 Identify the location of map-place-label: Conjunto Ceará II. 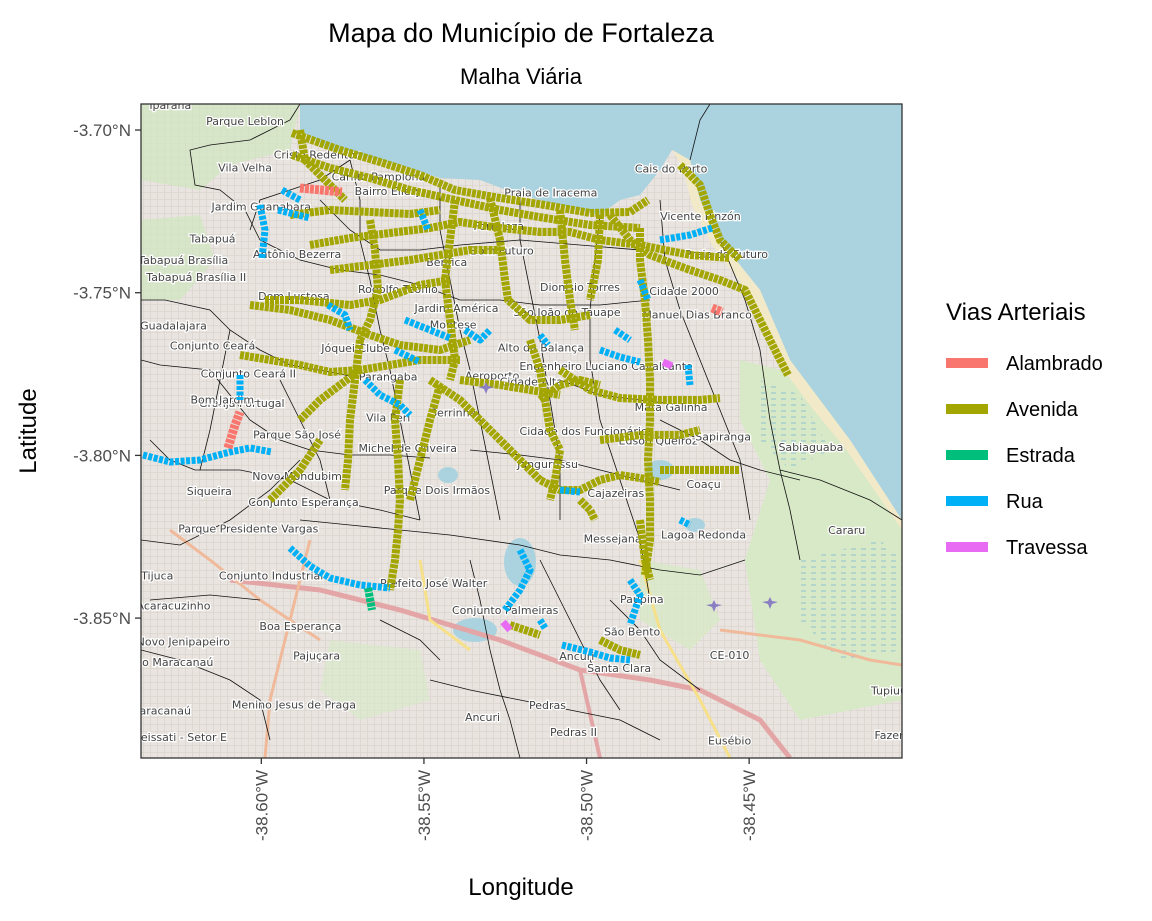
(248, 373).